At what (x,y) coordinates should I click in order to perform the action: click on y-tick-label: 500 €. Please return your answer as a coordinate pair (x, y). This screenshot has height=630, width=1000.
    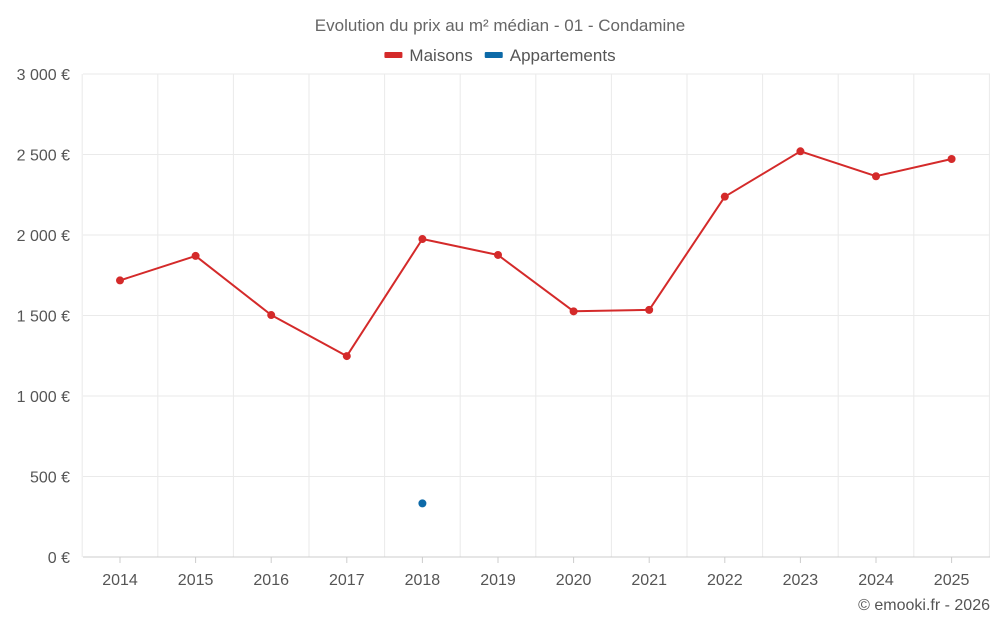
    Looking at the image, I should click on (50, 478).